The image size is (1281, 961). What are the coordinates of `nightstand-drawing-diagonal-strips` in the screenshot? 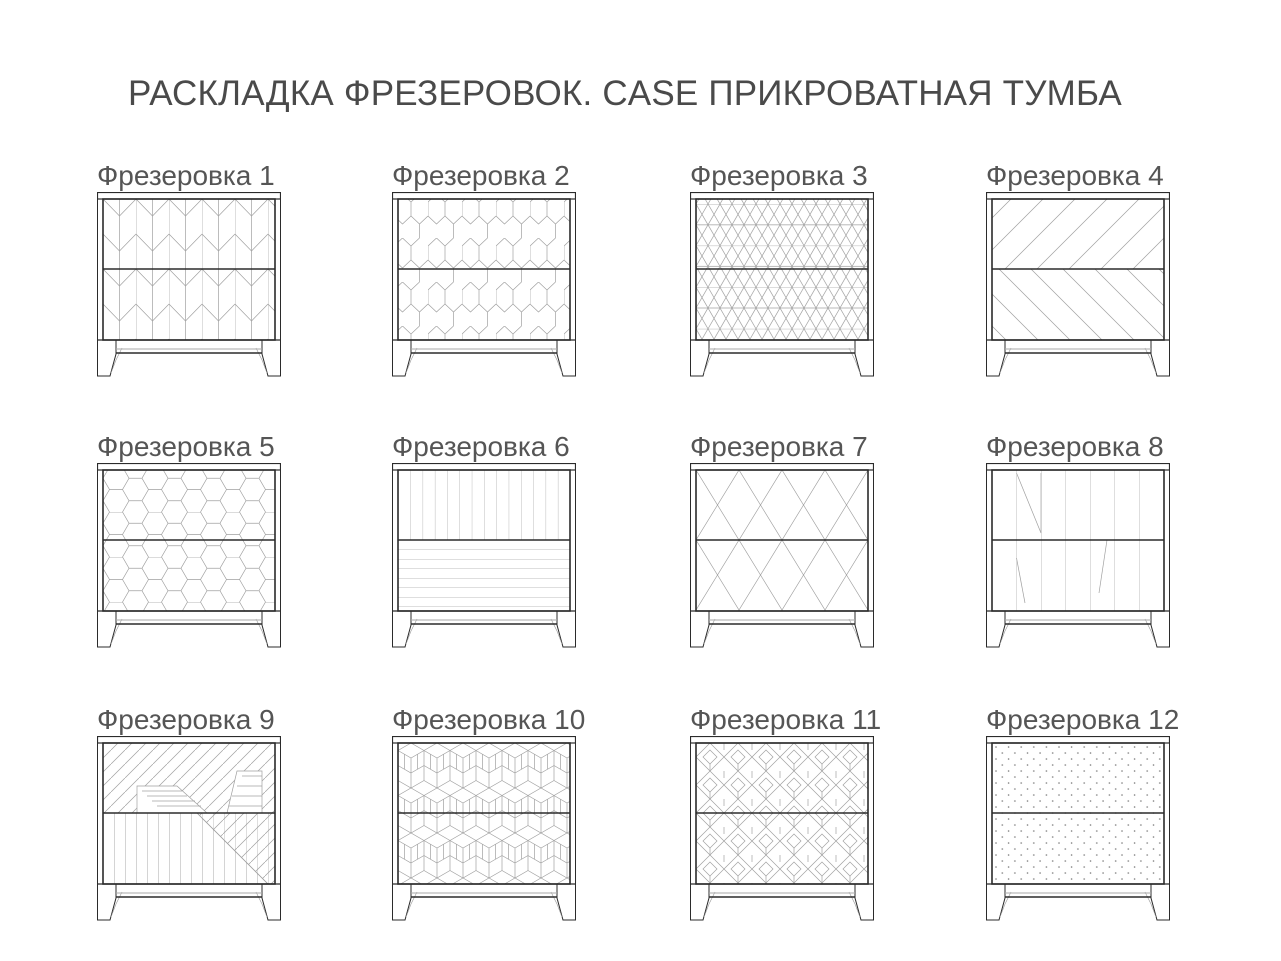 It's located at (189, 828).